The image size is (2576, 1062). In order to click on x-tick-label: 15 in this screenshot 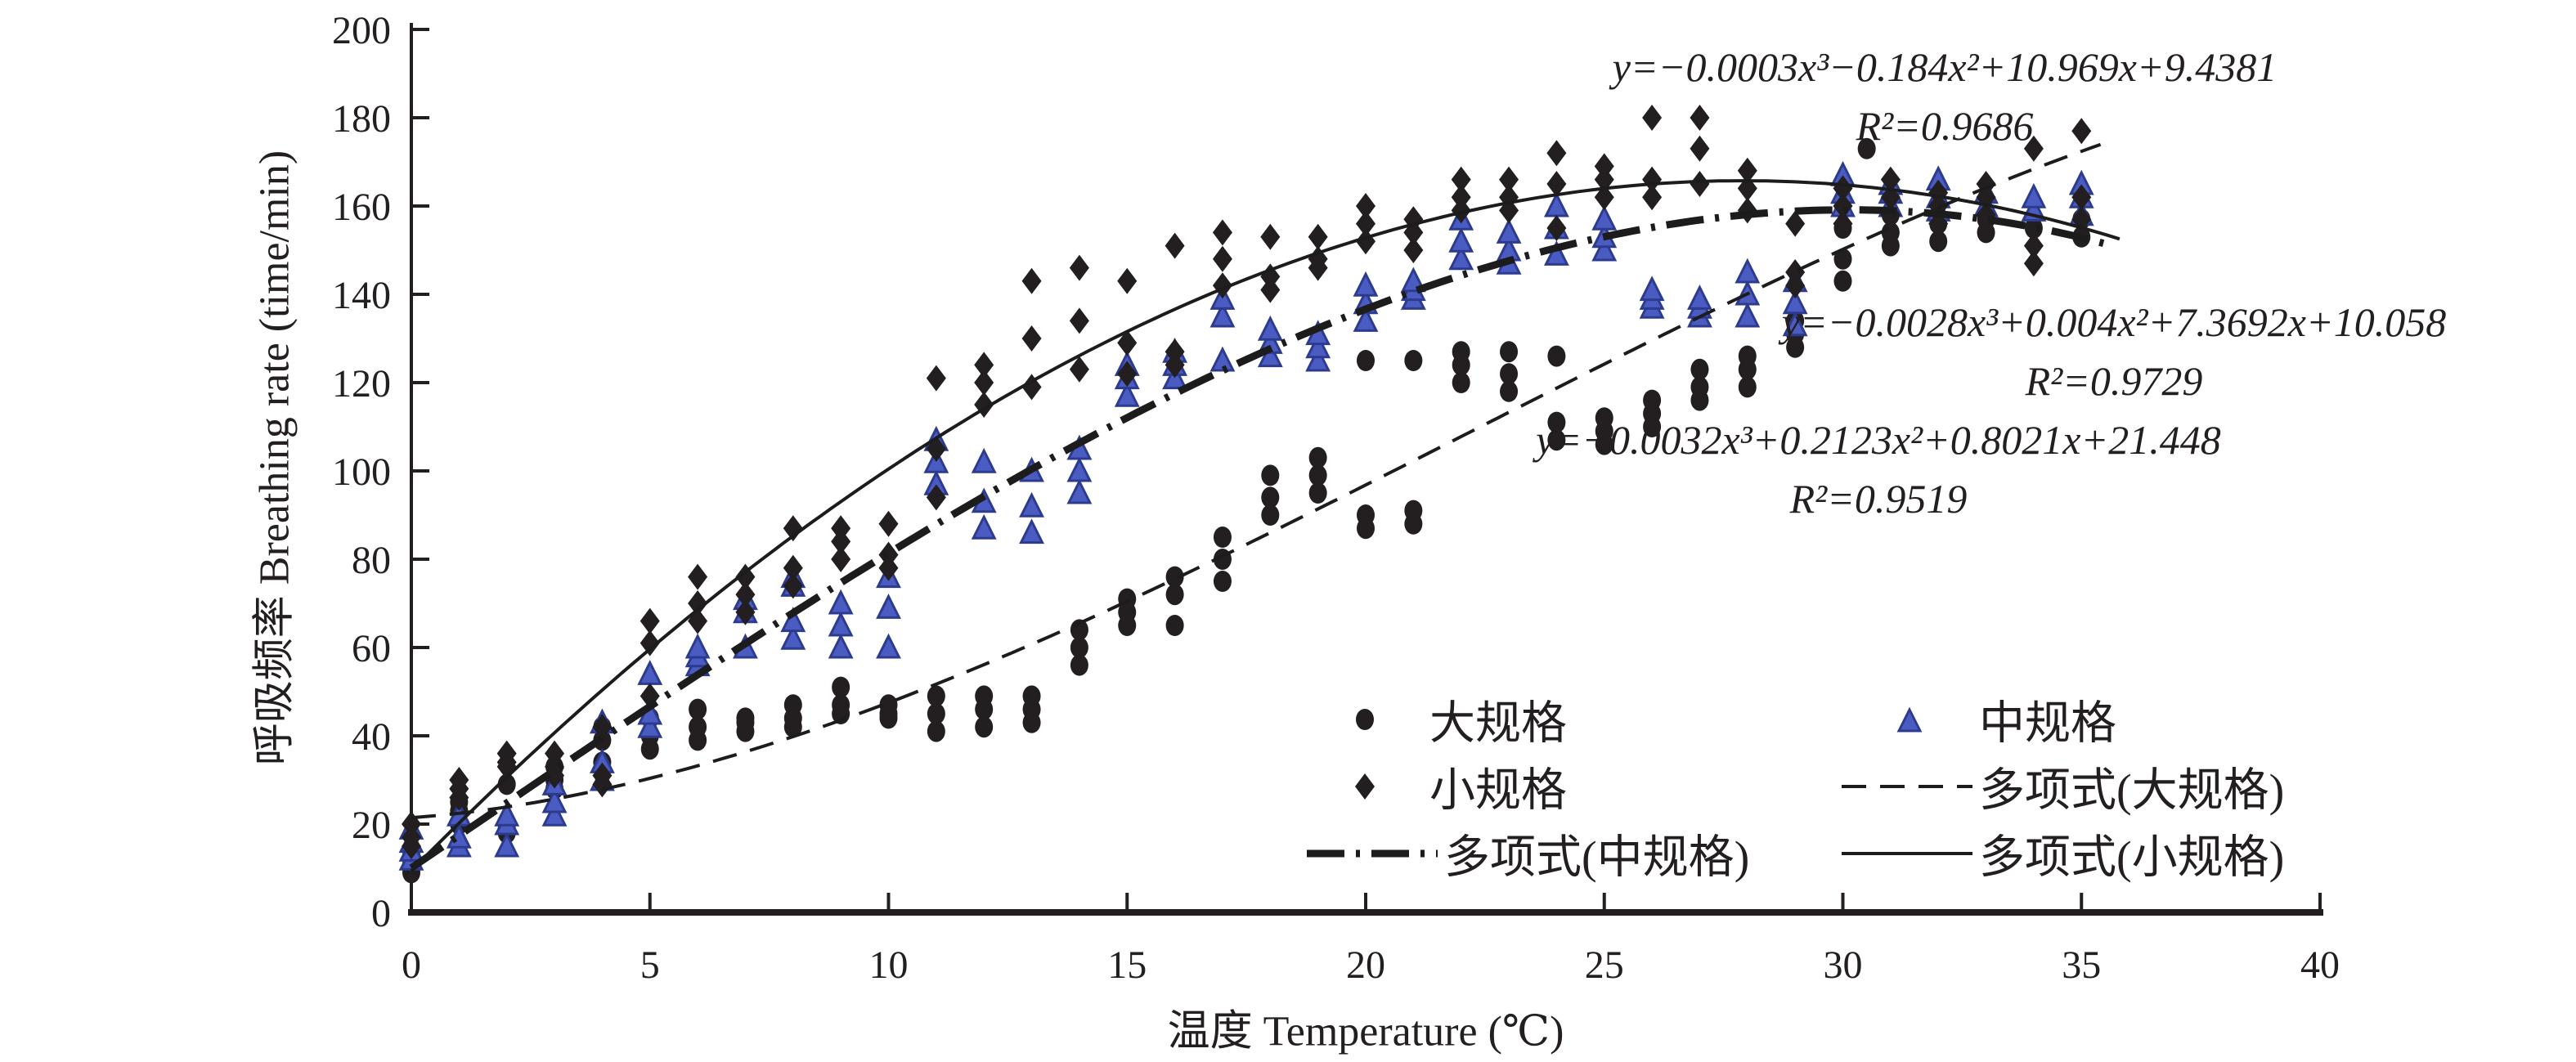, I will do `click(1127, 965)`.